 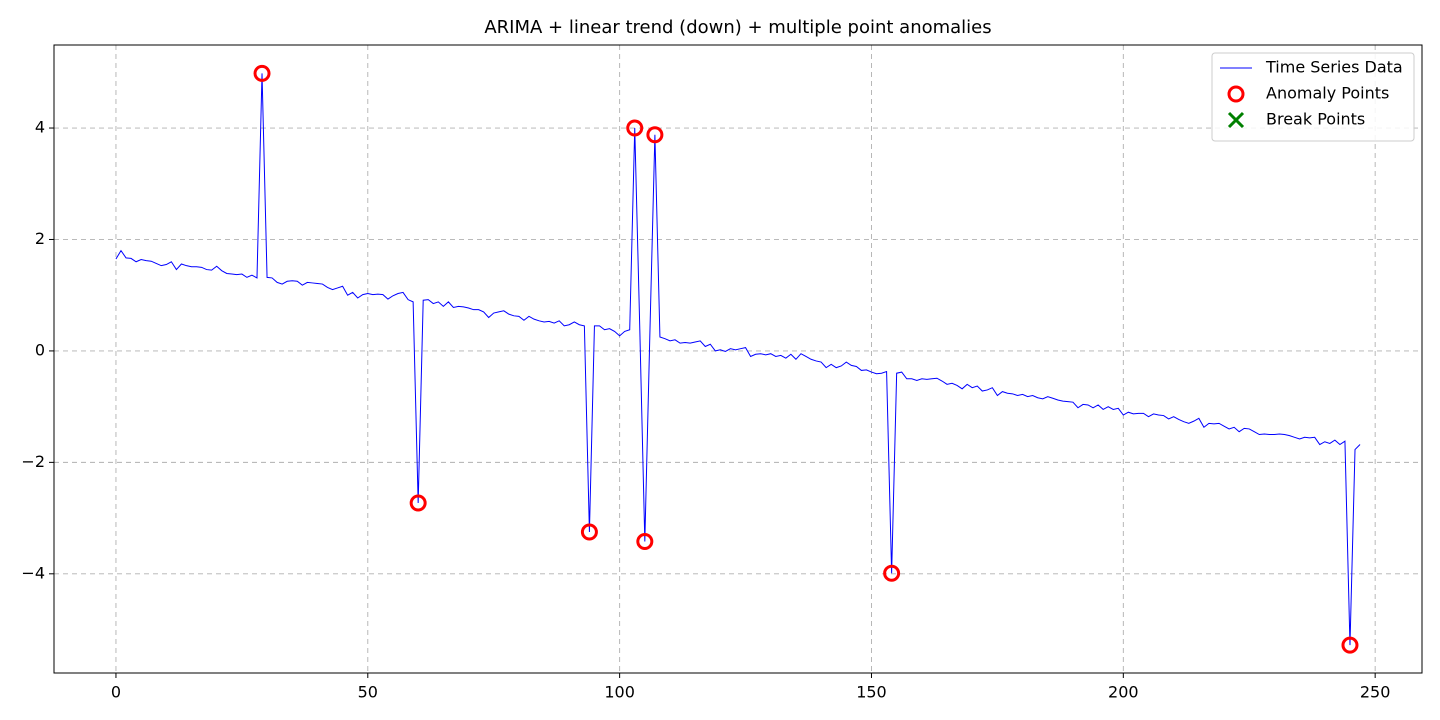 I want to click on x-tick-label: 100, so click(x=619, y=692).